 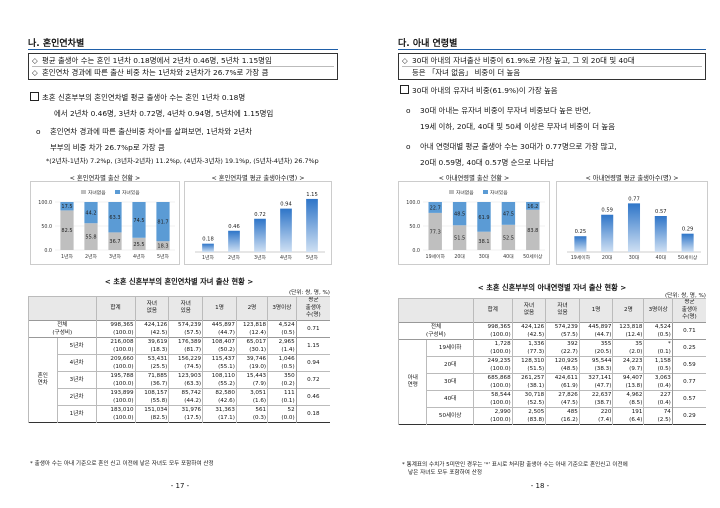 I want to click on x-tick-label: 40대, so click(x=508, y=256).